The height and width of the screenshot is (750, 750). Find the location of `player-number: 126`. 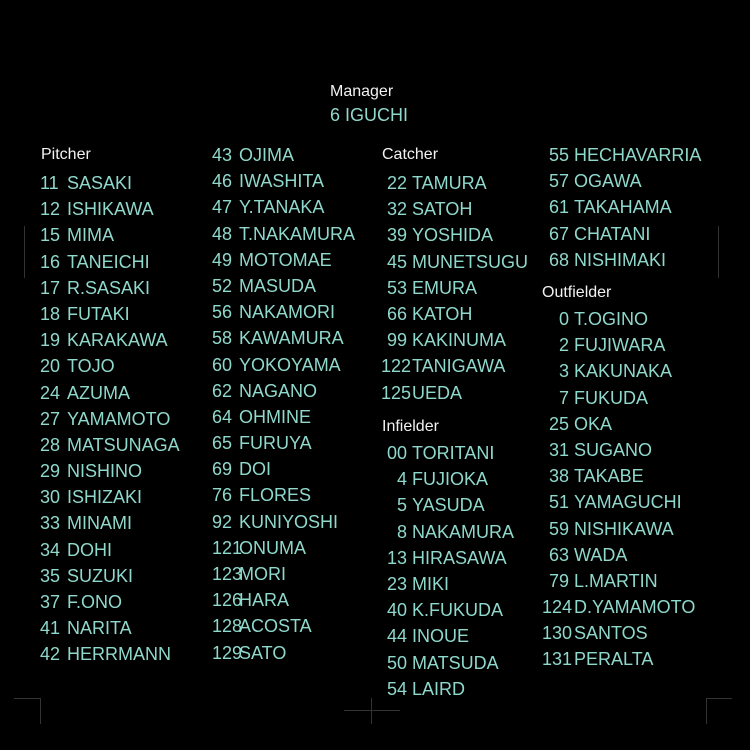

player-number: 126 is located at coordinates (227, 600).